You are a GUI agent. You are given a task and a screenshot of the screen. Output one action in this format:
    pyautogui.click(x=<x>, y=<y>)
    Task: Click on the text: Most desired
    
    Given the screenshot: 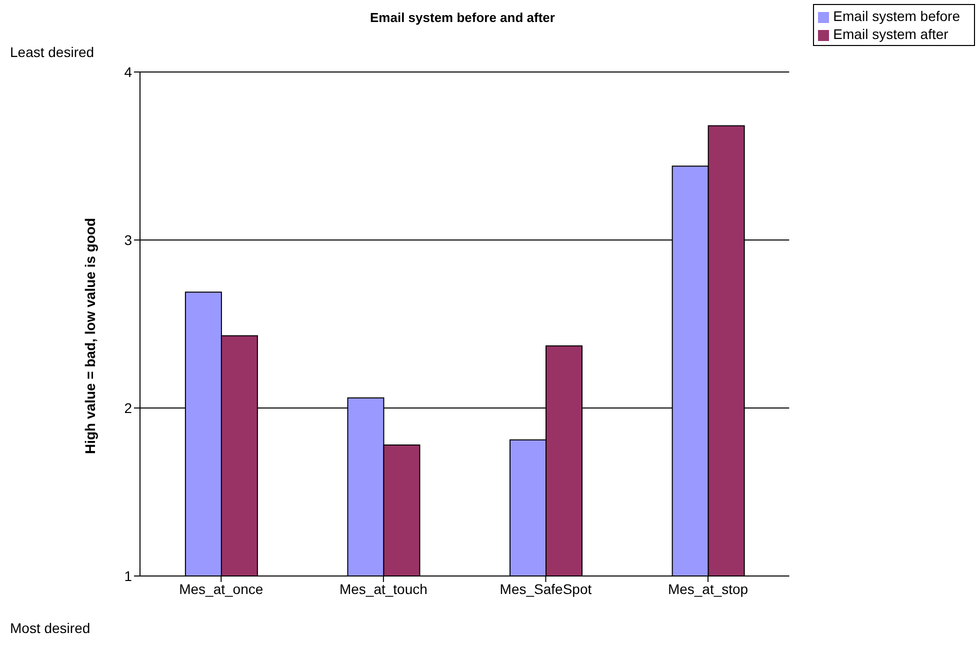 What is the action you would take?
    pyautogui.click(x=50, y=628)
    